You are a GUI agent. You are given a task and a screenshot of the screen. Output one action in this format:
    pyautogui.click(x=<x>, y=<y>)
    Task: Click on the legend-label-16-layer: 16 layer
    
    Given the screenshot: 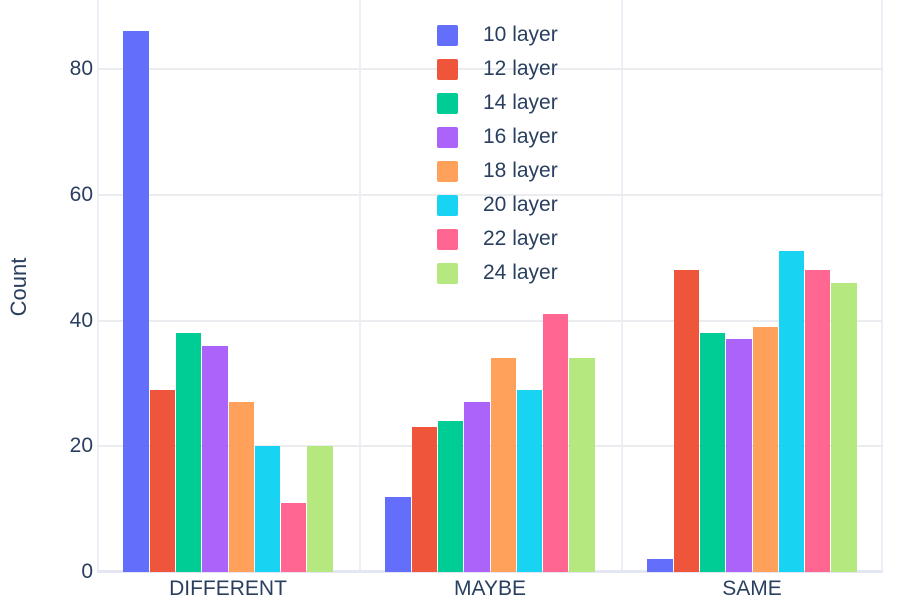 What is the action you would take?
    pyautogui.click(x=520, y=136)
    